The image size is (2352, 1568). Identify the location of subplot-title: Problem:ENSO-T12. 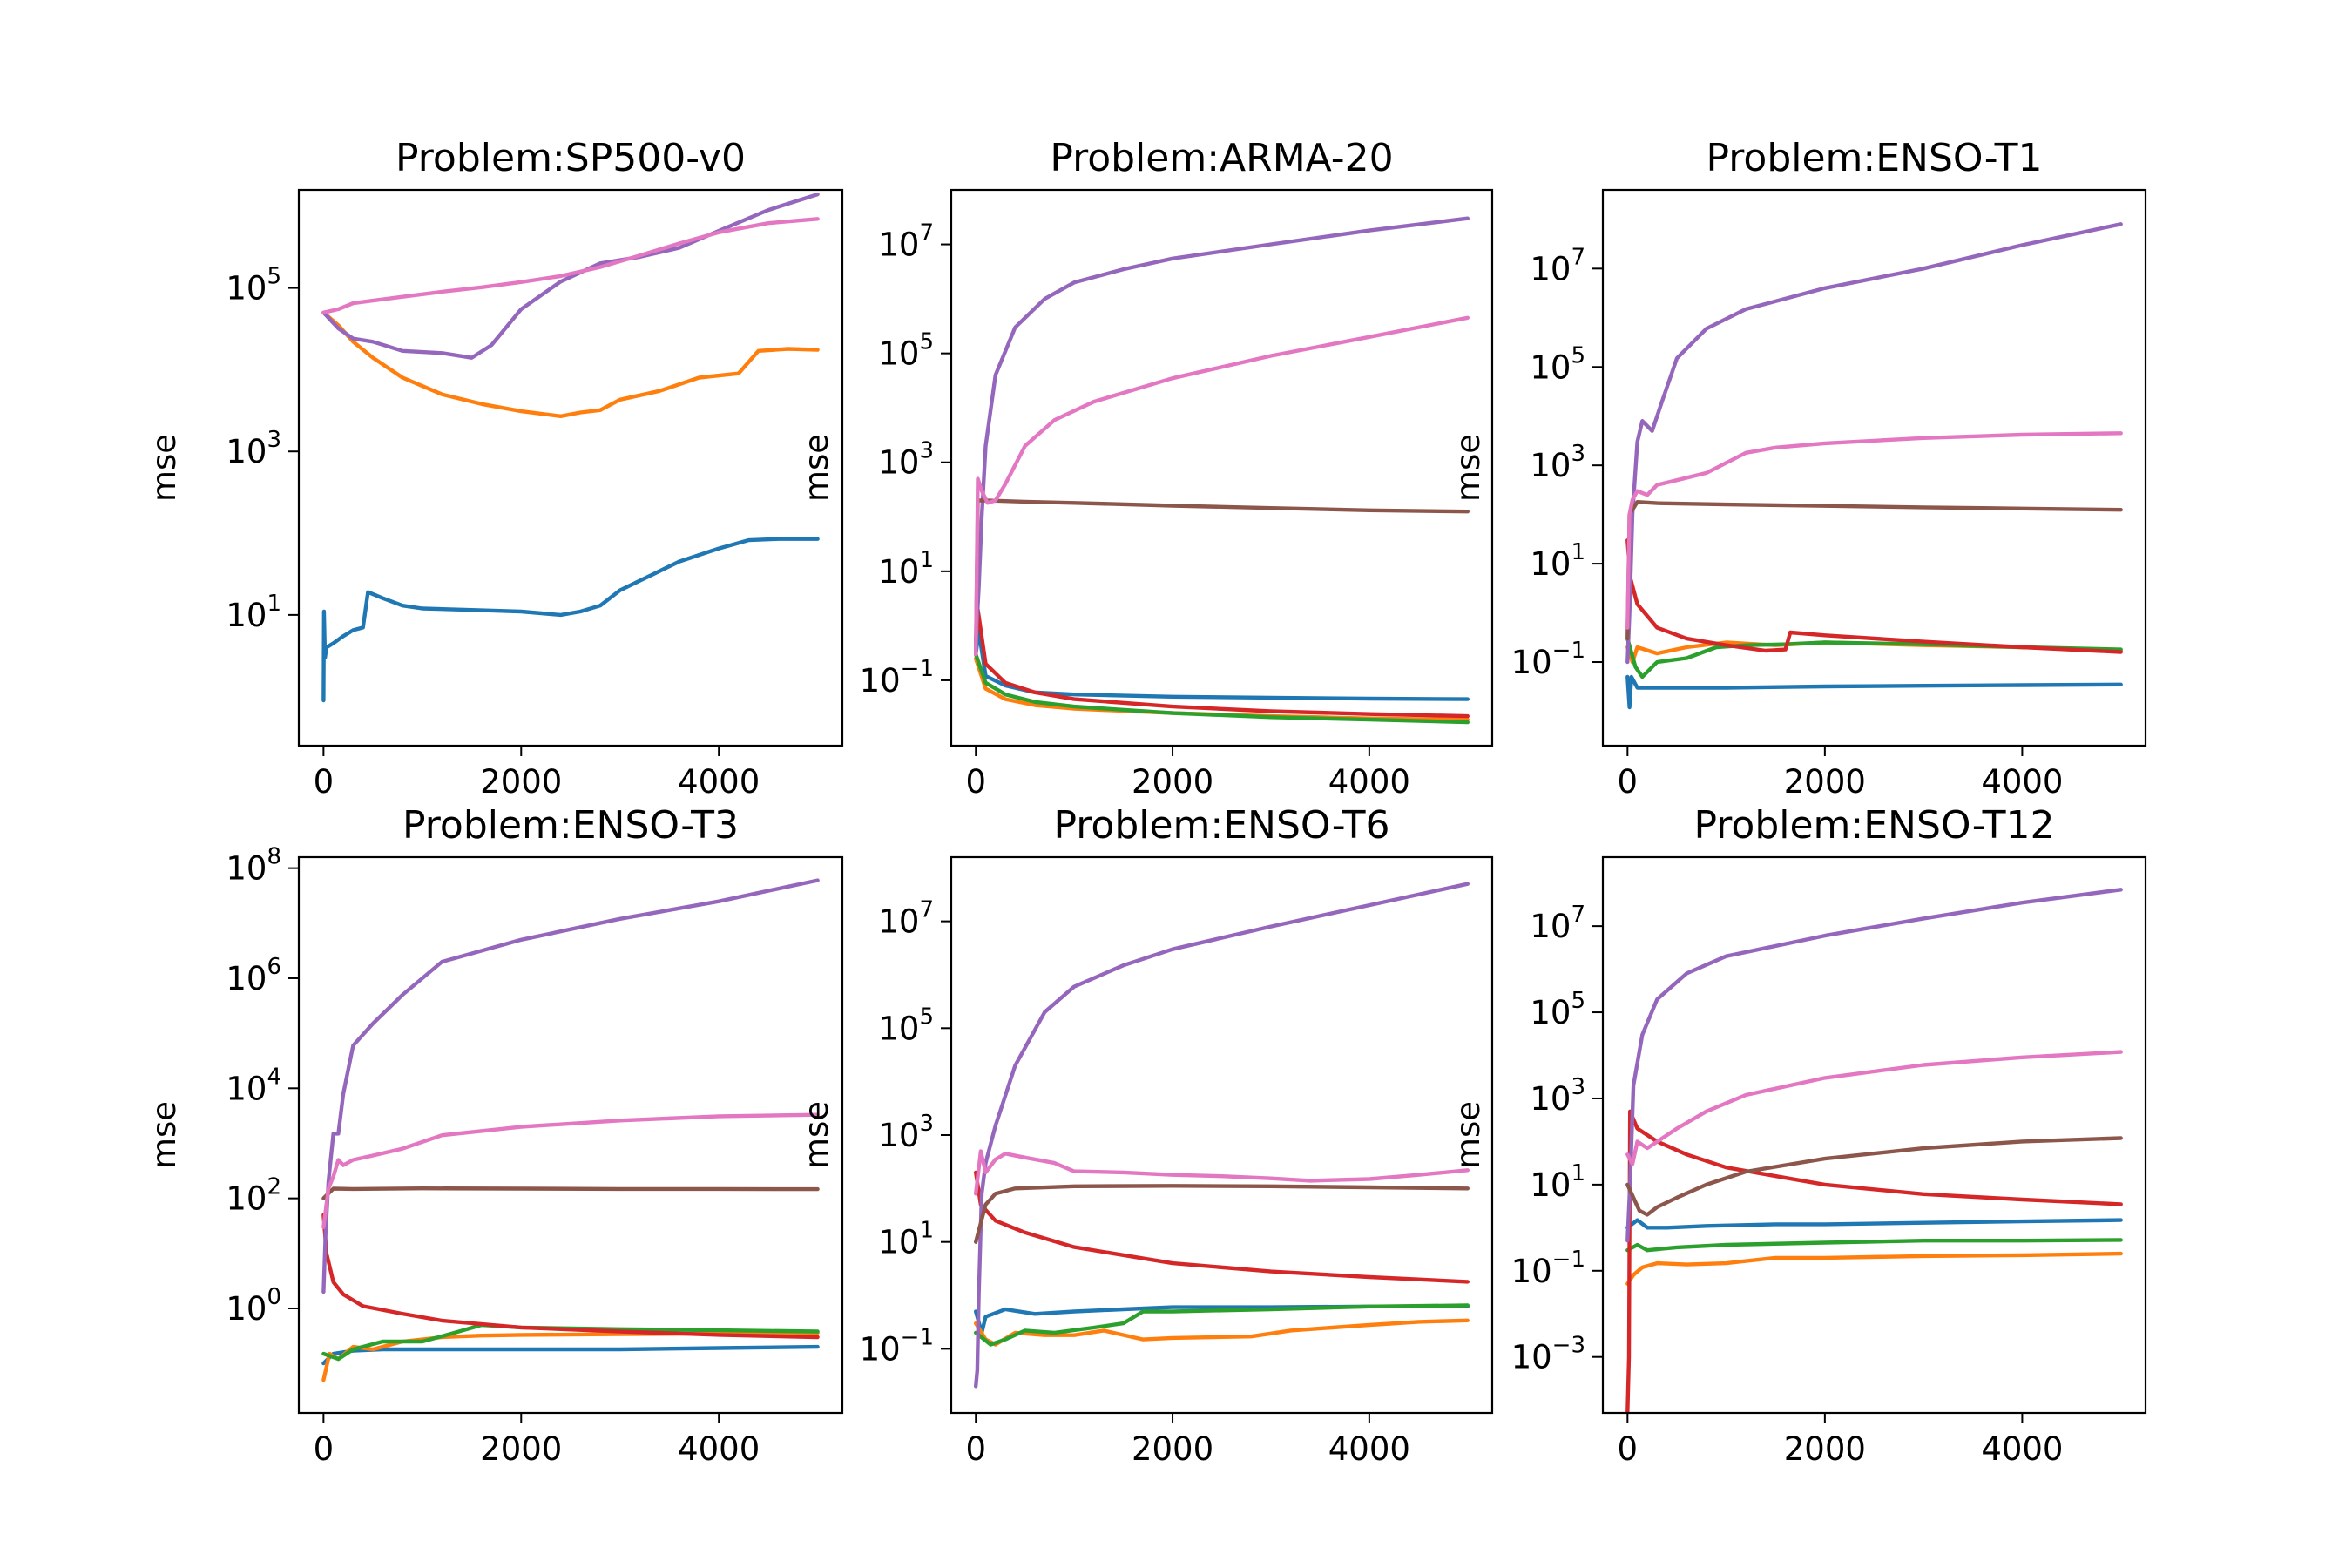
(1874, 825).